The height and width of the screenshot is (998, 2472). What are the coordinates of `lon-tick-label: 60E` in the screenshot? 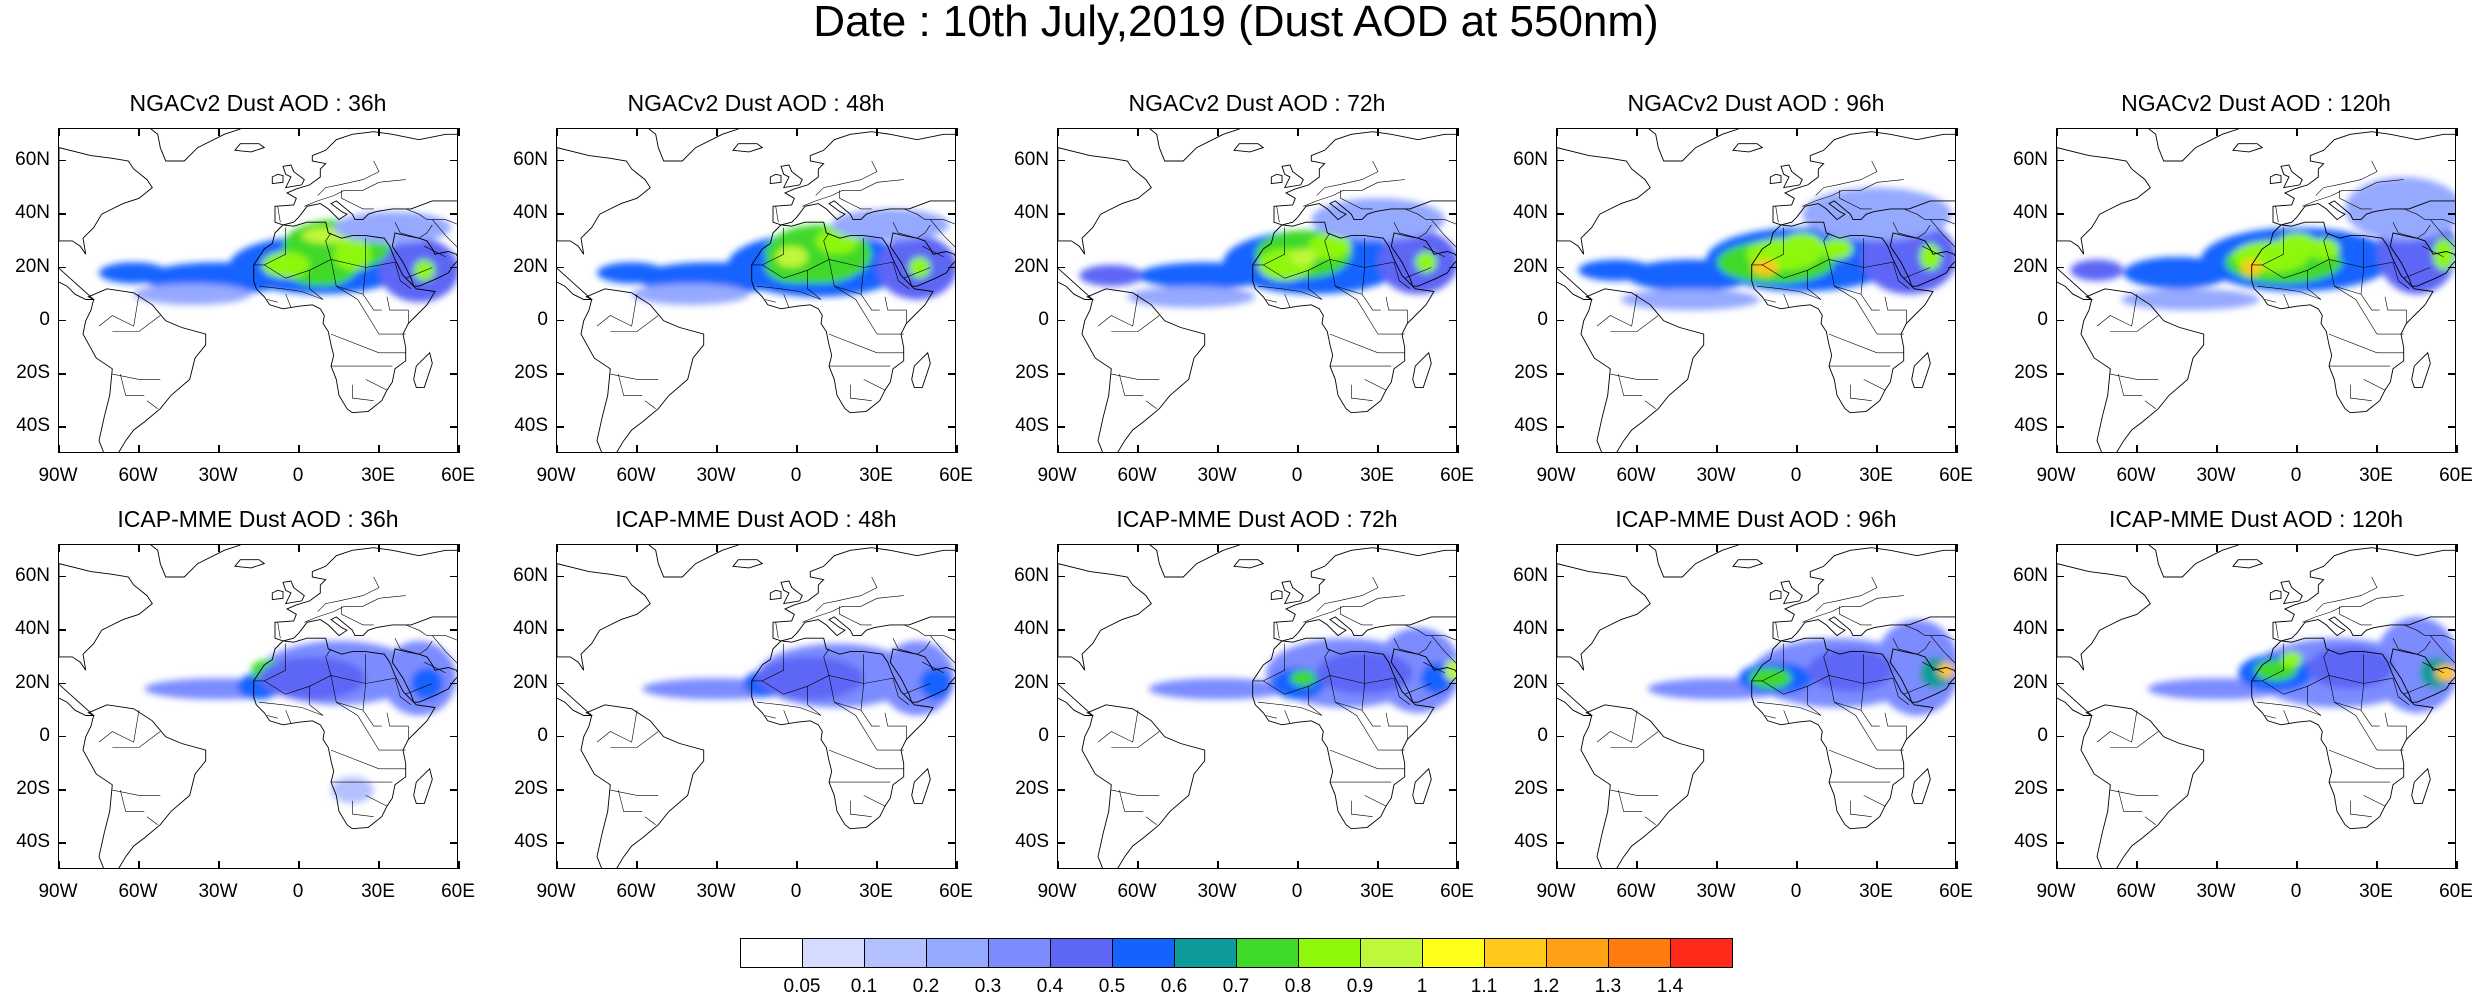 It's located at (458, 475).